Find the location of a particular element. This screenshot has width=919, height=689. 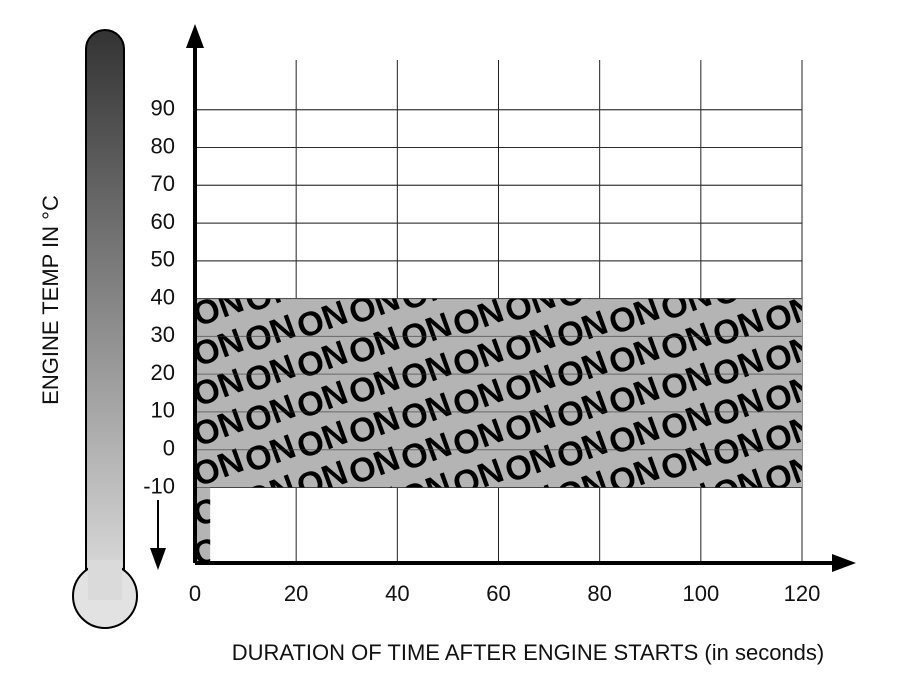

y-axis-label: ENGINE TEMP IN °C is located at coordinates (50, 300).